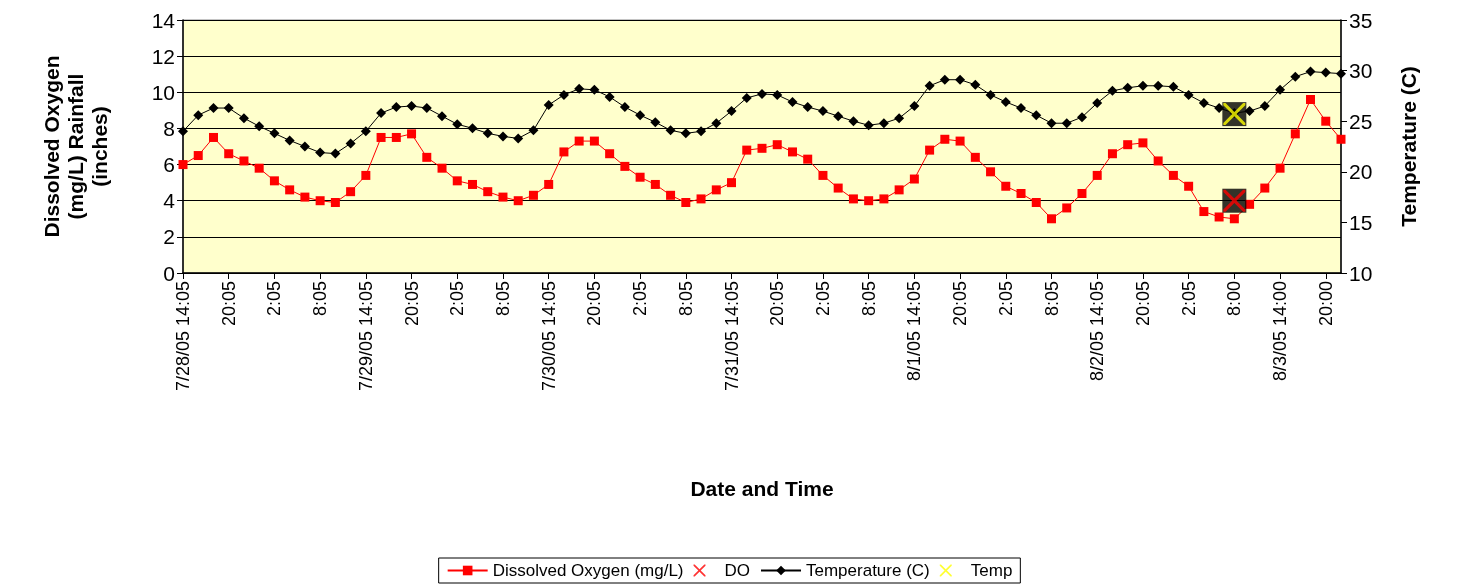 The height and width of the screenshot is (585, 1459). What do you see at coordinates (169, 237) in the screenshot?
I see `y-tick-label: 2` at bounding box center [169, 237].